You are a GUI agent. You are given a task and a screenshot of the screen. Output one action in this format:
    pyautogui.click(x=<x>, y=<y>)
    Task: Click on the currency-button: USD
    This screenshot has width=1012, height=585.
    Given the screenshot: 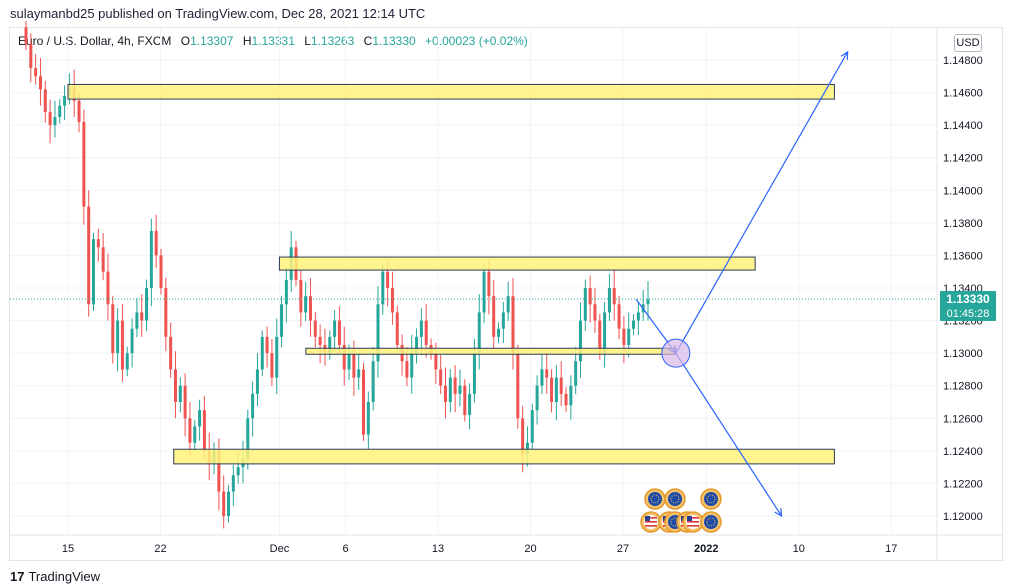 What is the action you would take?
    pyautogui.click(x=968, y=43)
    